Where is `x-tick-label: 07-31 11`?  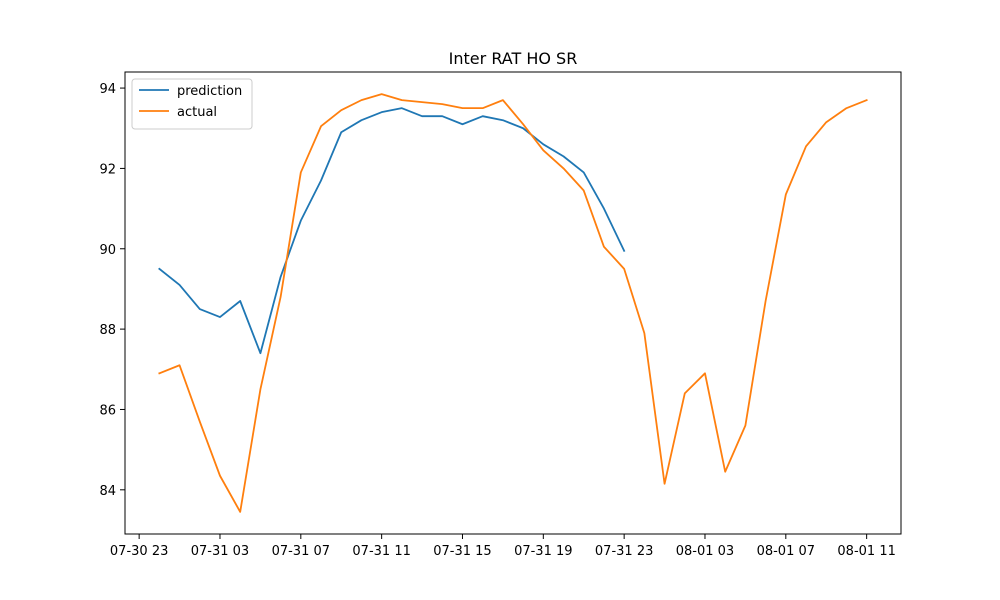
x-tick-label: 07-31 11 is located at coordinates (381, 551).